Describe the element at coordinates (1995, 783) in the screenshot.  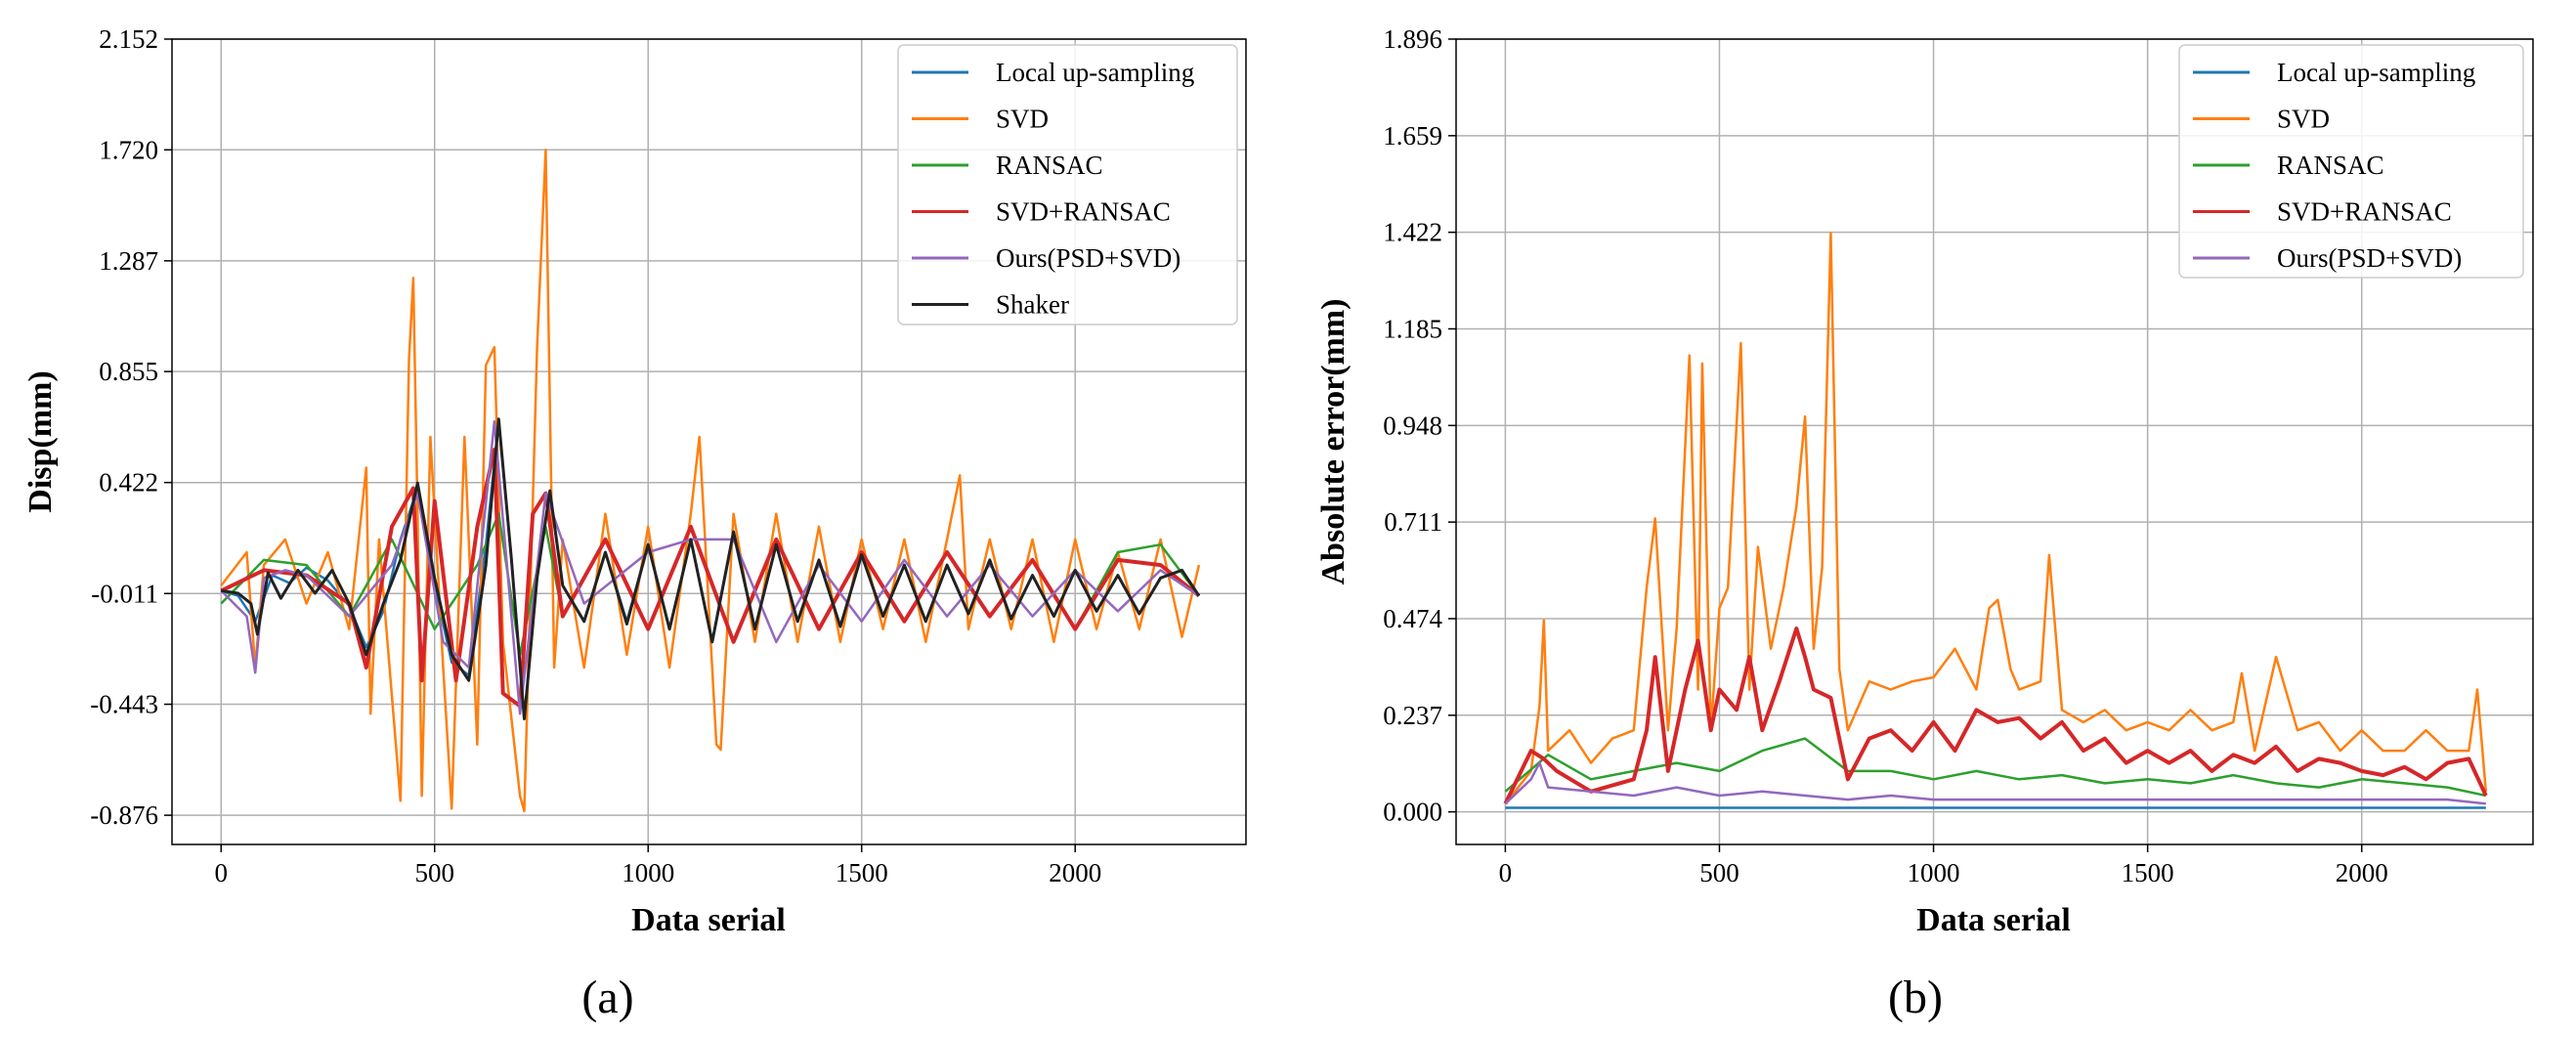
I see `series-line-ours-psd-svd` at that location.